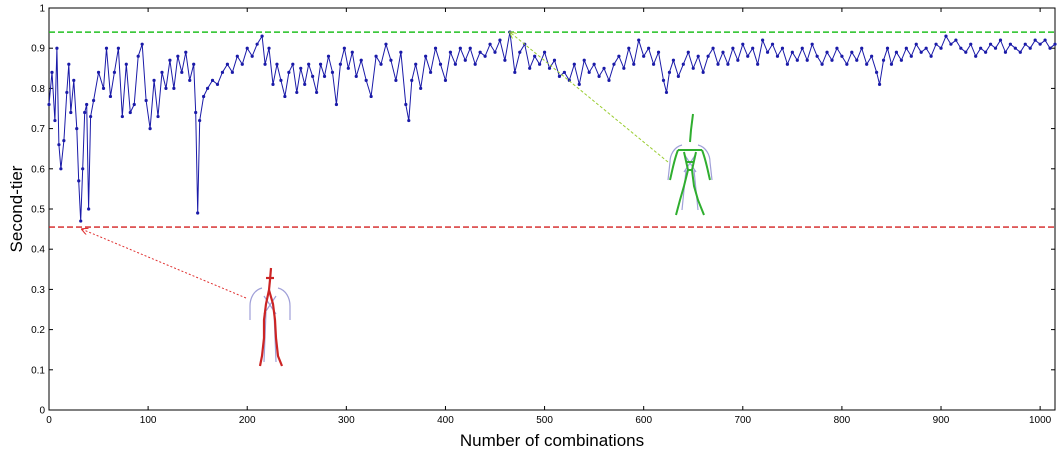  What do you see at coordinates (690, 164) in the screenshot?
I see `green-skeleton-figure` at bounding box center [690, 164].